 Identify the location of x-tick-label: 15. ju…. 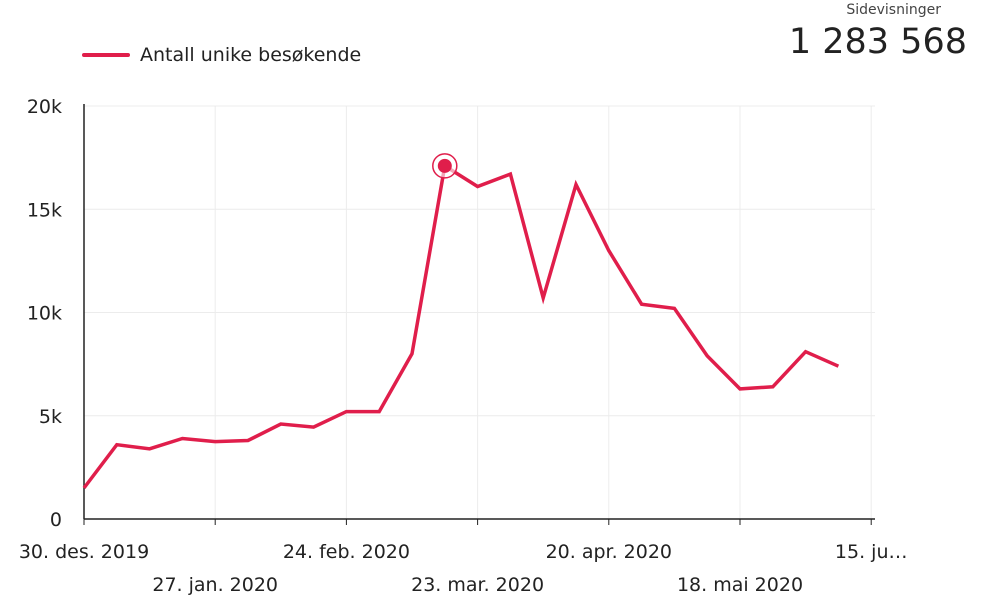
(871, 552).